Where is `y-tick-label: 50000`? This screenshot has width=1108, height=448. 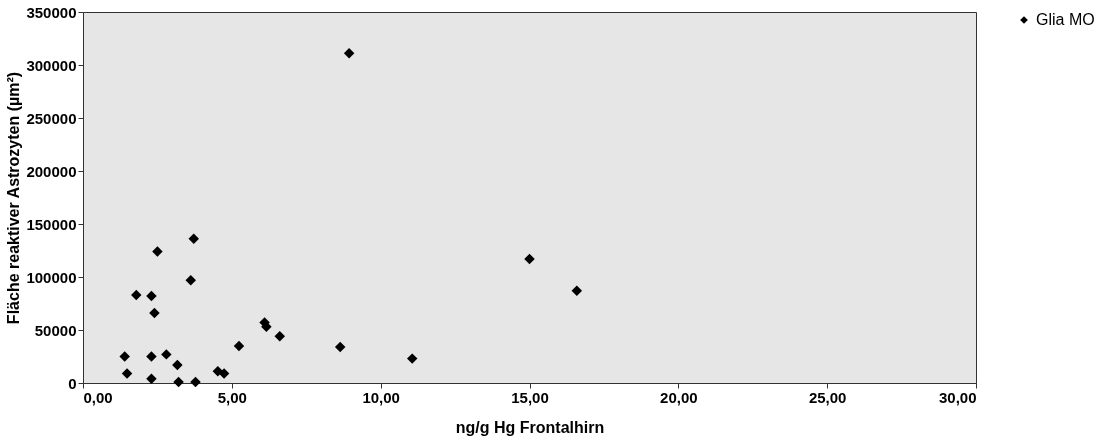
y-tick-label: 50000 is located at coordinates (55, 330).